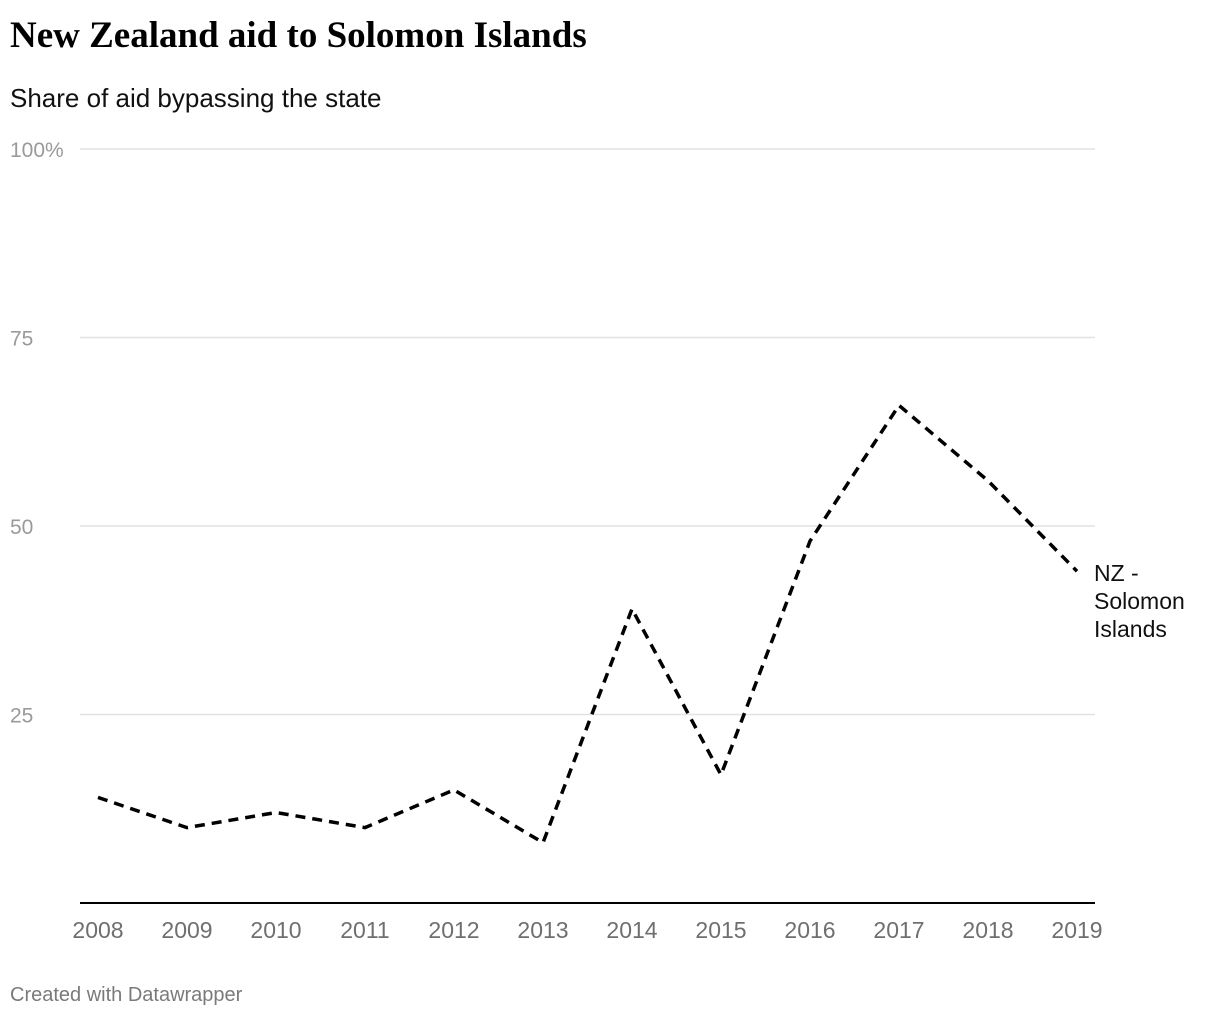  I want to click on x-tick-label-2016: 2016, so click(809, 930).